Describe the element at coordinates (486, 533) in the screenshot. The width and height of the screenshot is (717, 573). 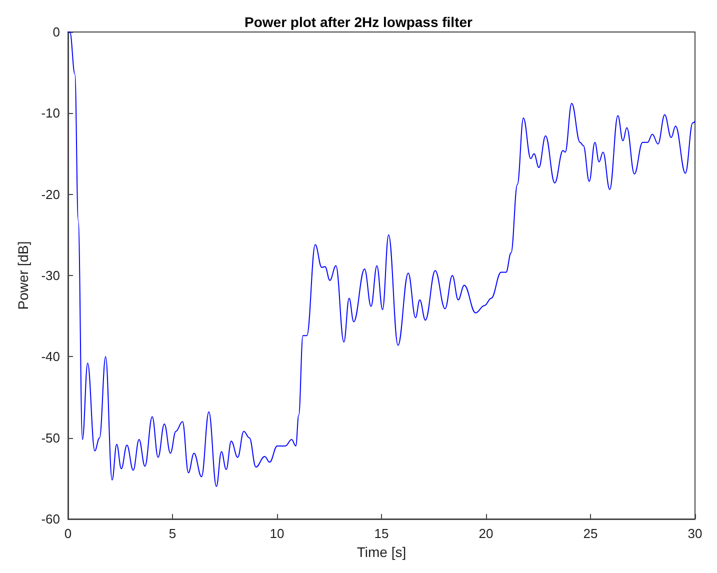
I see `x-tick-label: 20` at that location.